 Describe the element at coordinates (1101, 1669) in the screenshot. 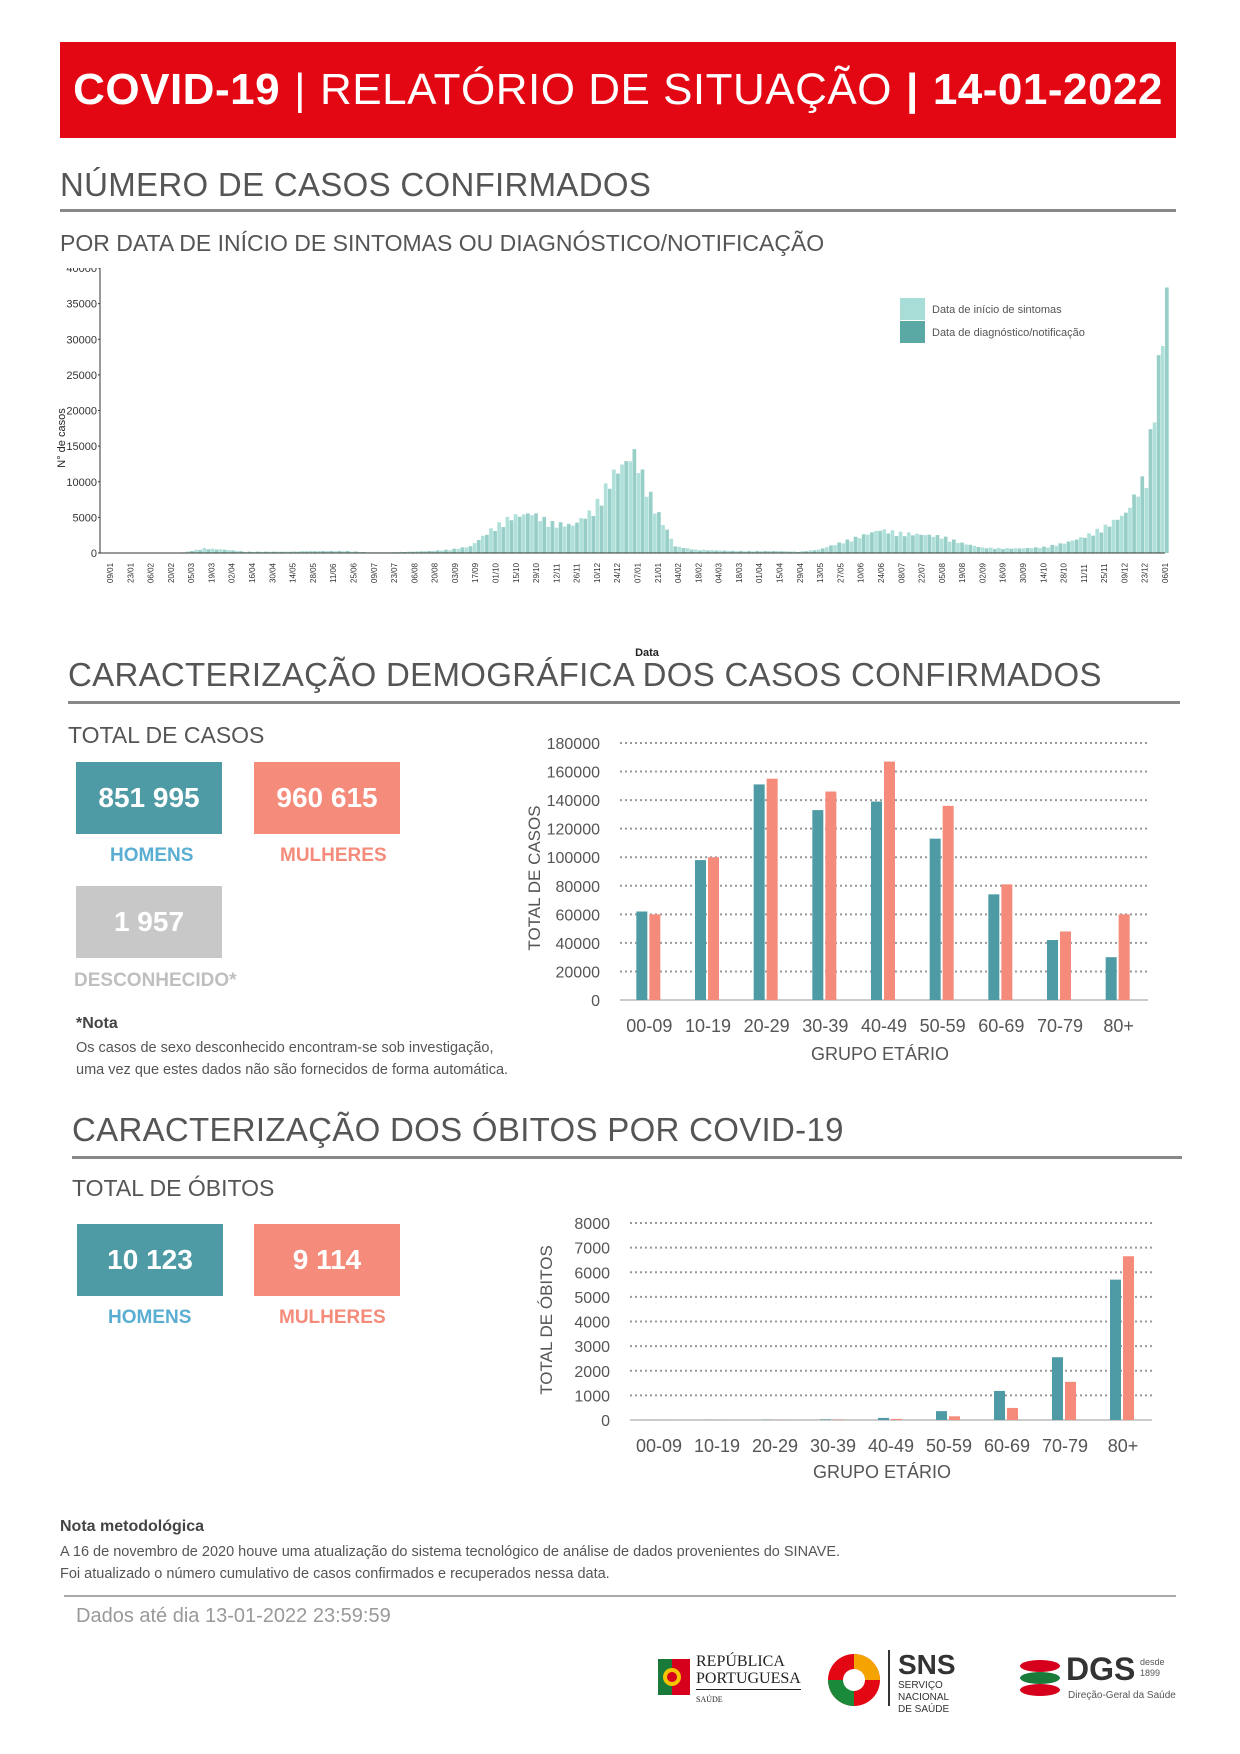

I see `logo-text: DGS` at that location.